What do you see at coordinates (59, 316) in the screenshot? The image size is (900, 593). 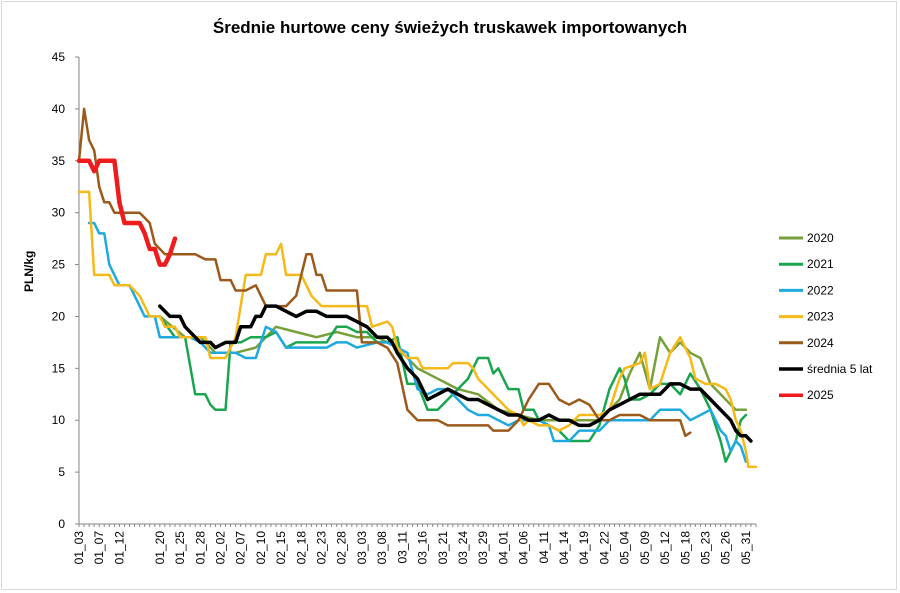 I see `y-tick-label: 20` at bounding box center [59, 316].